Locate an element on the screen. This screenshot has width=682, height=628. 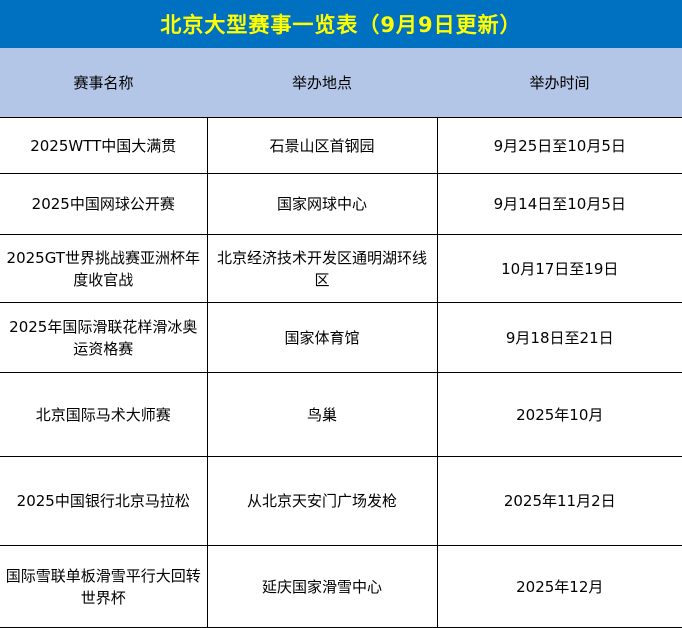
cell-event-name: 2025中国网球公开赛 is located at coordinates (104, 204).